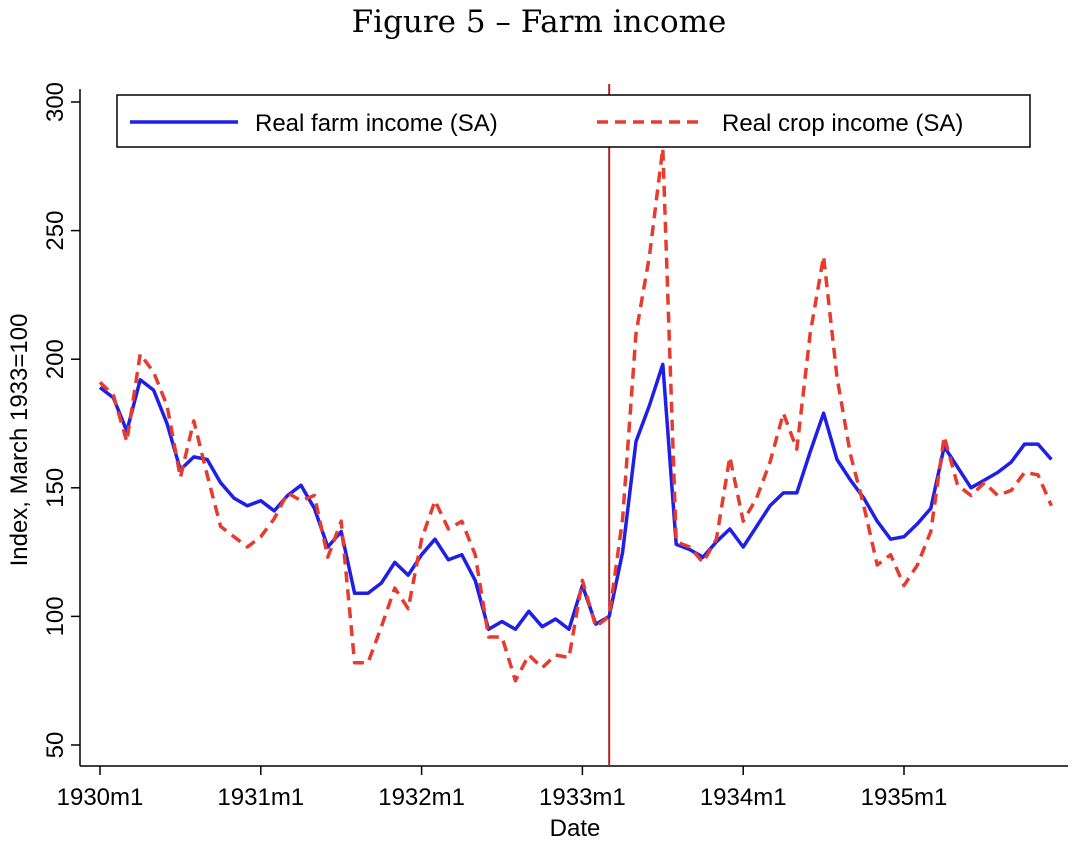 The height and width of the screenshot is (852, 1078). What do you see at coordinates (421, 797) in the screenshot?
I see `x-tick-label: 1932m1` at bounding box center [421, 797].